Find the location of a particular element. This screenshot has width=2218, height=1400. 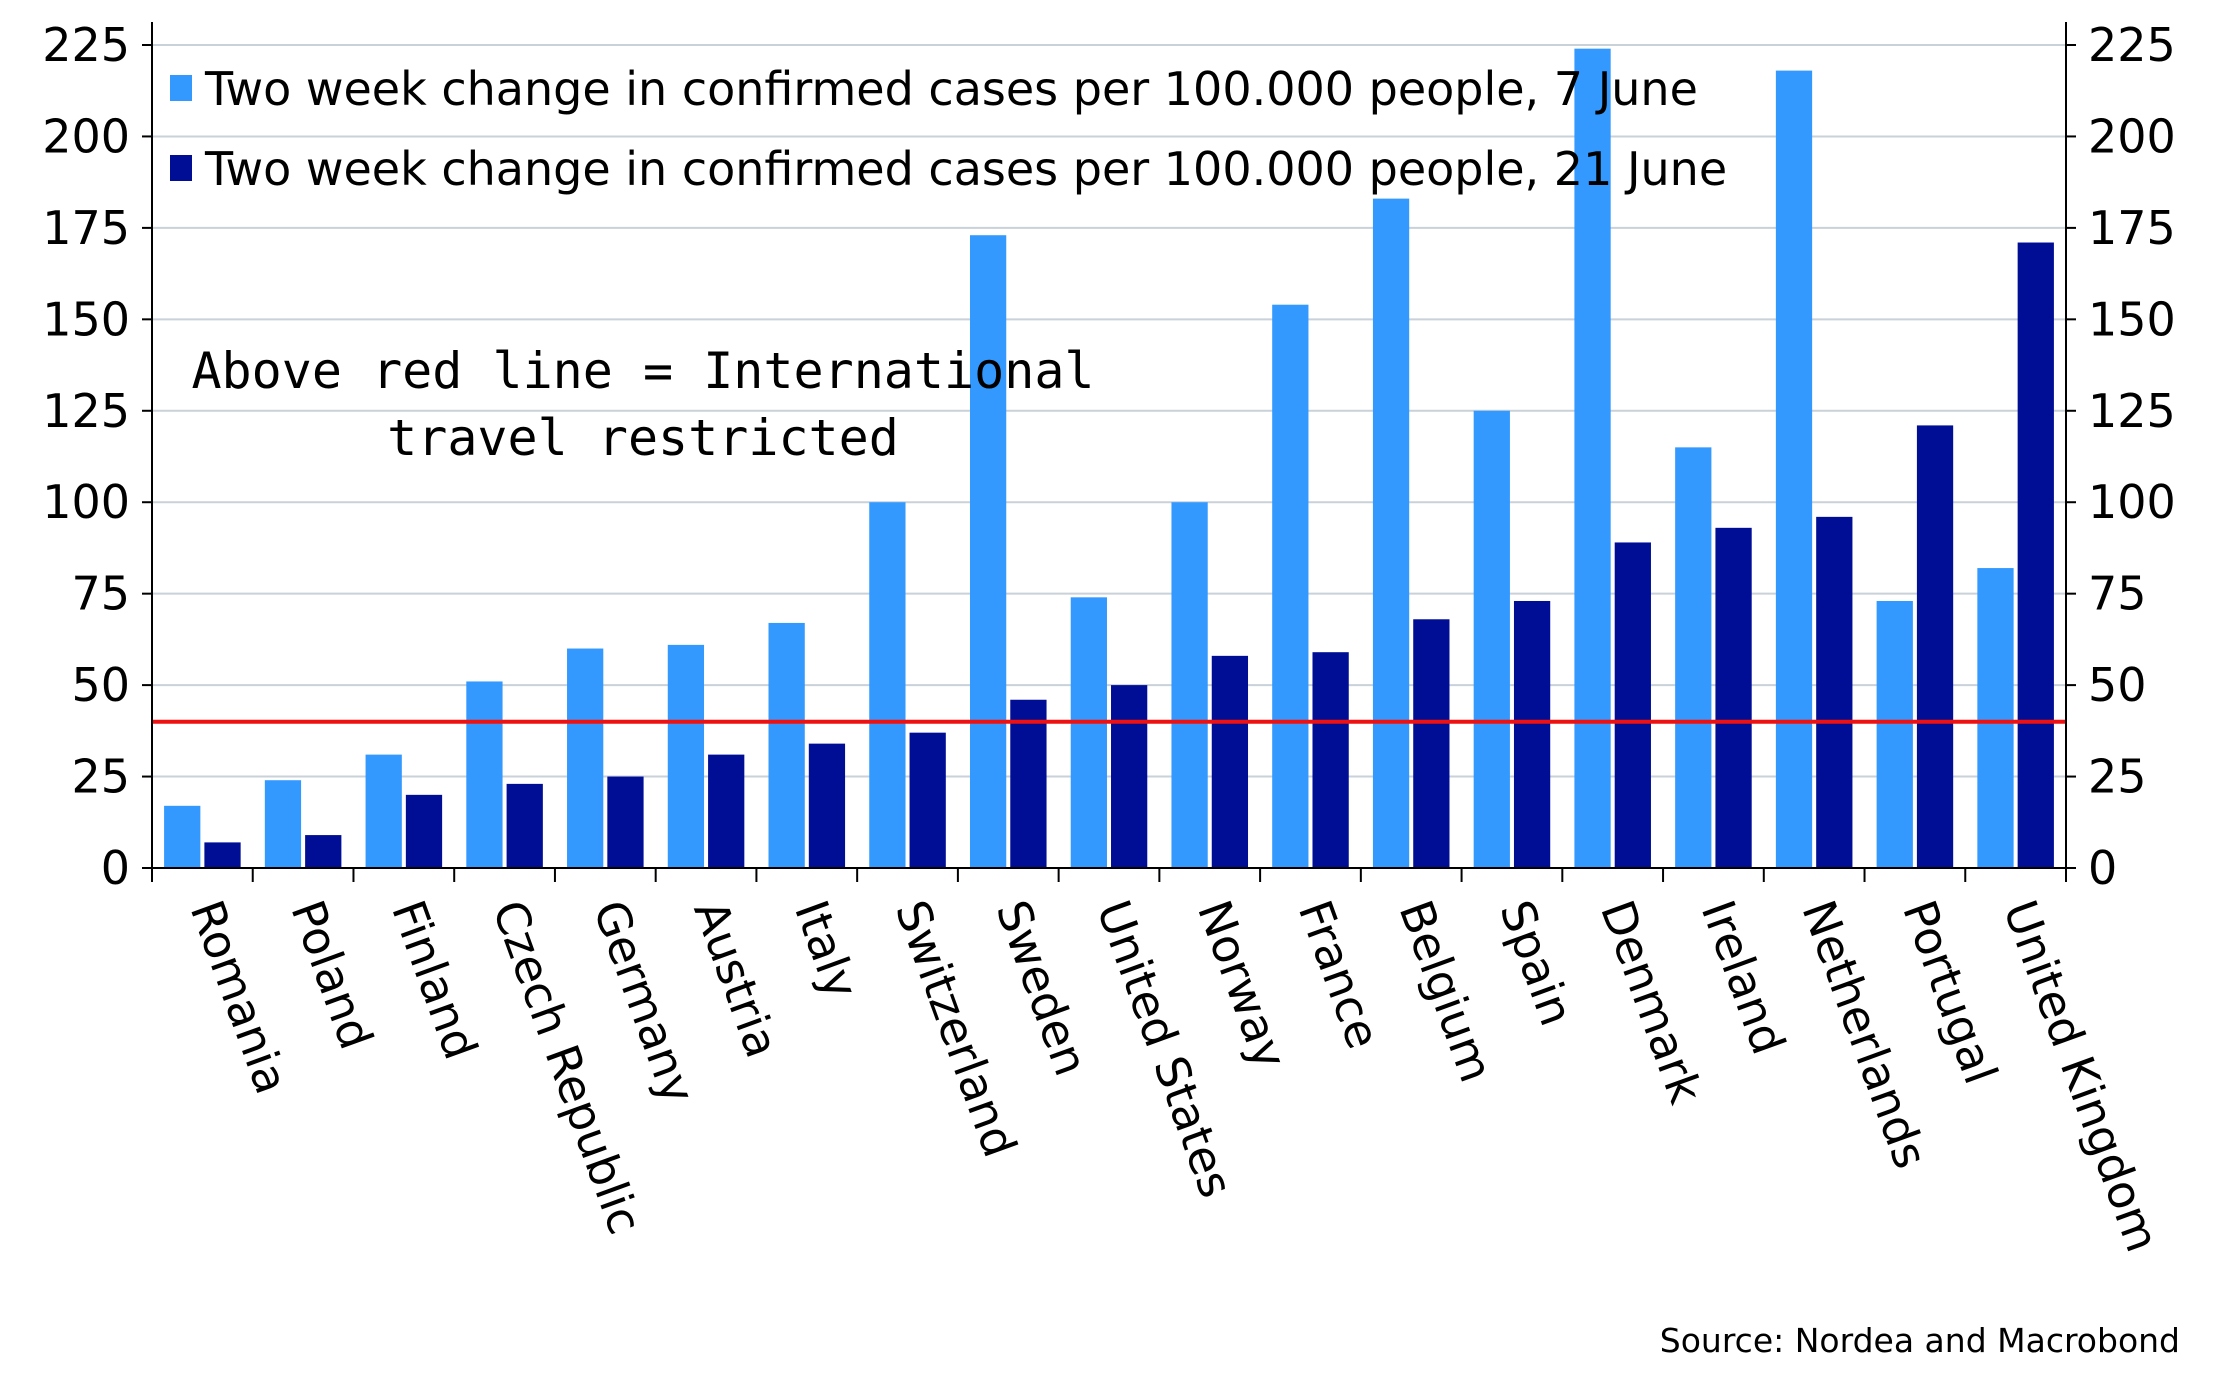

y-tick-right-225: 225 is located at coordinates (2132, 45).